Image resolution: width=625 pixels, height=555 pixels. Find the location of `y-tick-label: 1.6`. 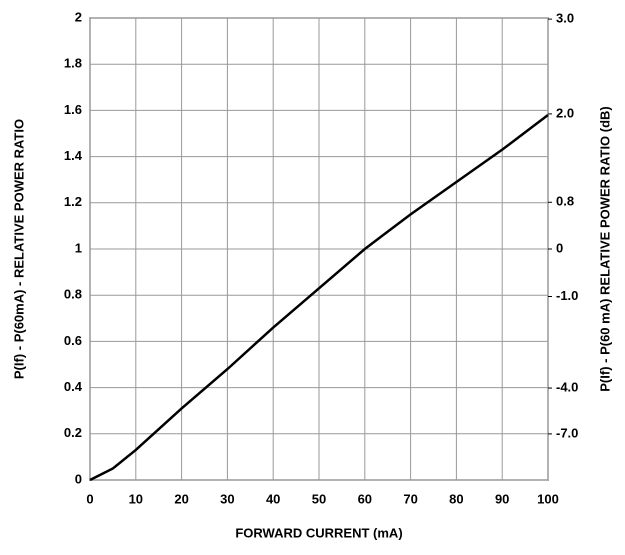

y-tick-label: 1.6 is located at coordinates (73, 109).